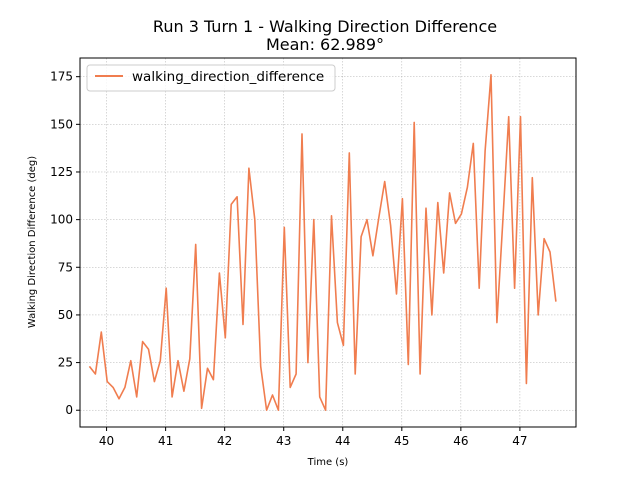  I want to click on x-tick-label: 45, so click(401, 441).